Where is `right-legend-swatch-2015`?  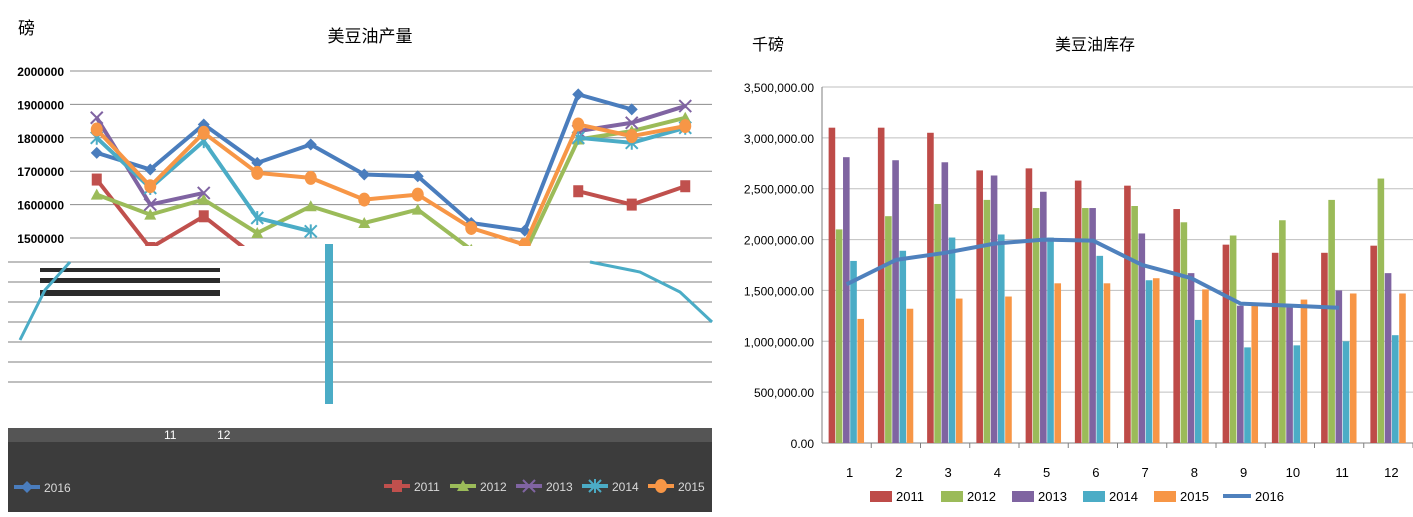 right-legend-swatch-2015 is located at coordinates (1165, 496).